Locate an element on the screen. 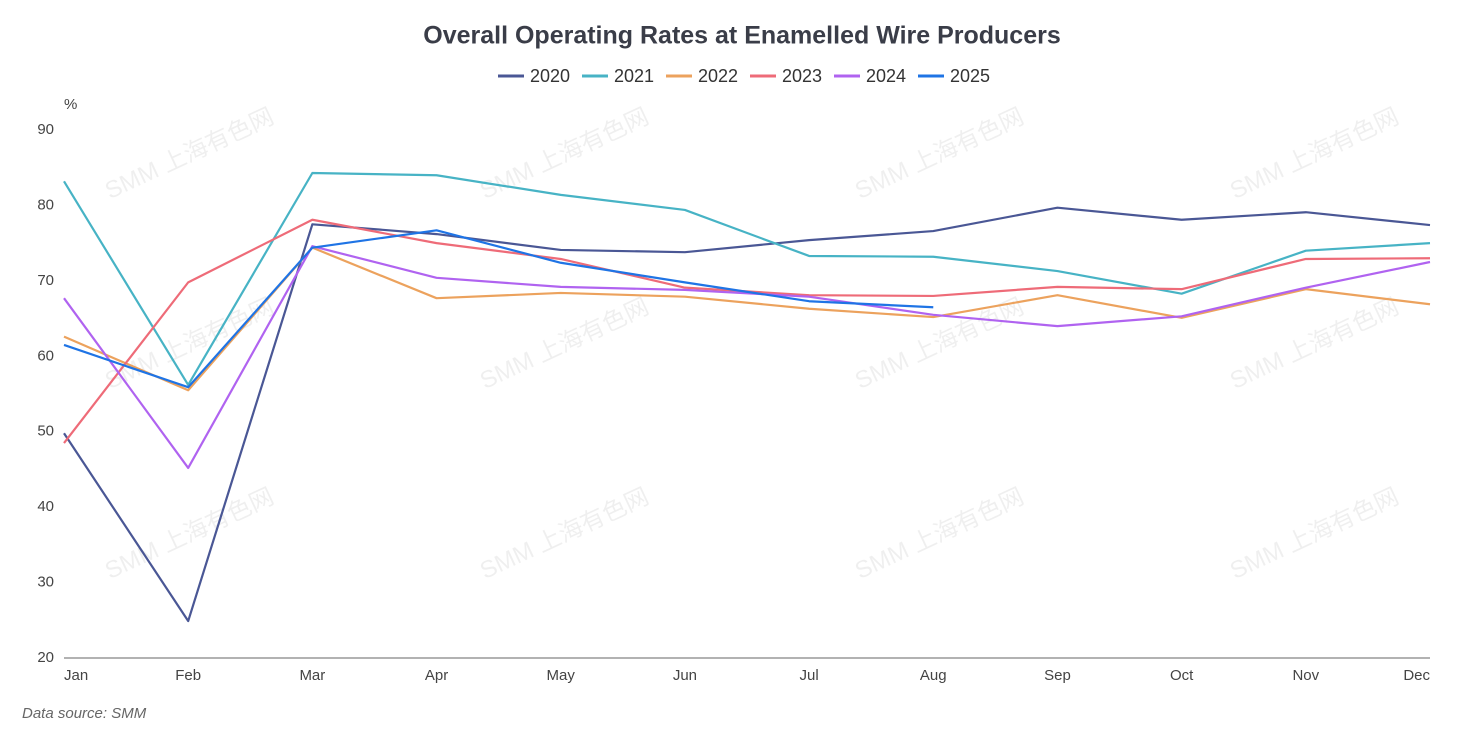  x-tick-label: Dec is located at coordinates (1416, 675).